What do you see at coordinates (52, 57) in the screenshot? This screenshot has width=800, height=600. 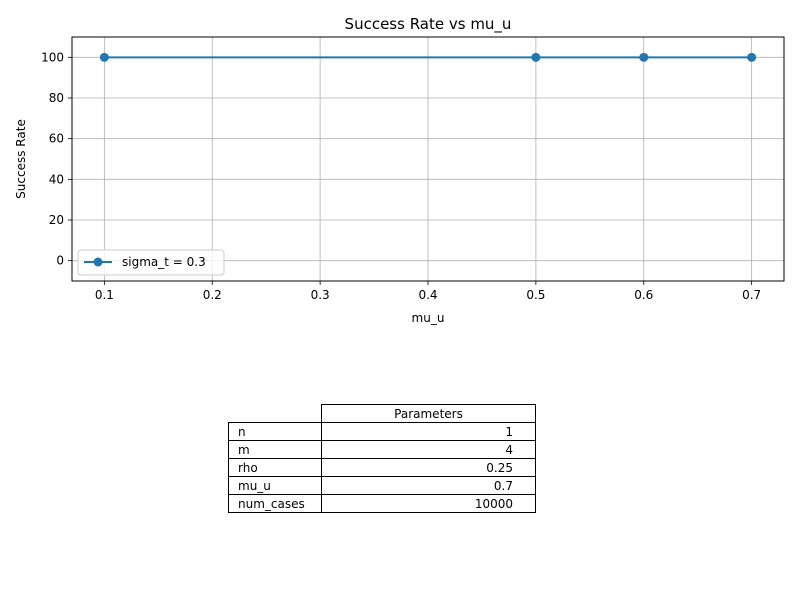 I see `y-tick-label: 100` at bounding box center [52, 57].